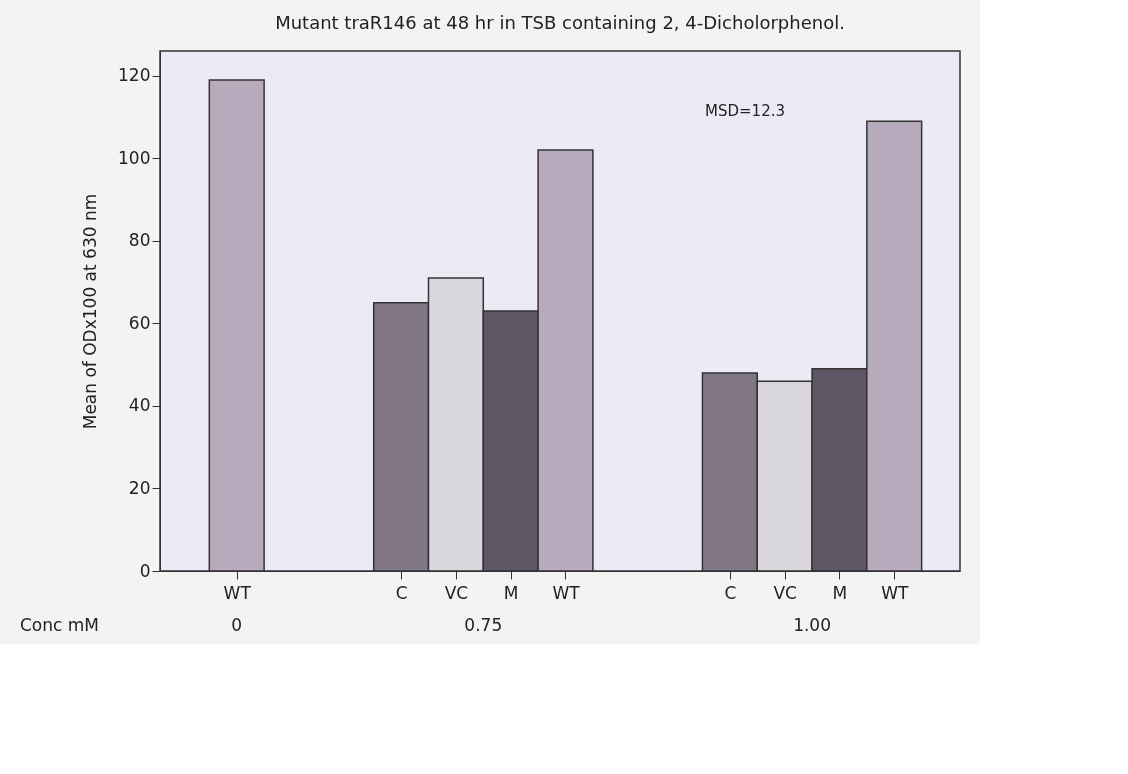  I want to click on x-axis-title: Conc mM, so click(60, 625).